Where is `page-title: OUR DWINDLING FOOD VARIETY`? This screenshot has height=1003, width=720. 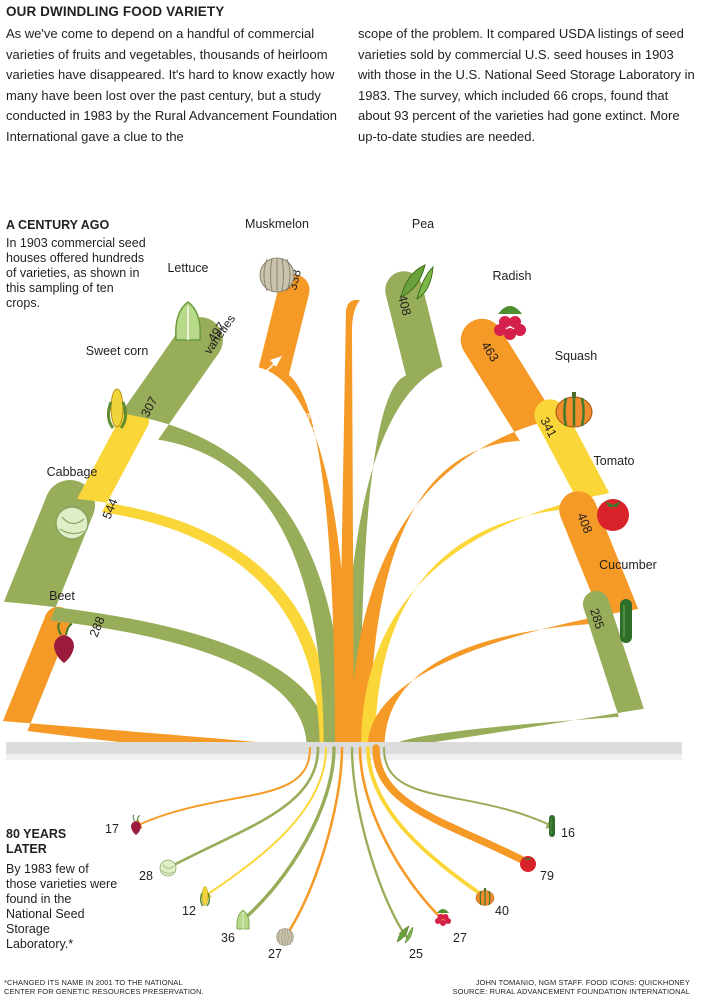
page-title: OUR DWINDLING FOOD VARIETY is located at coordinates (115, 11).